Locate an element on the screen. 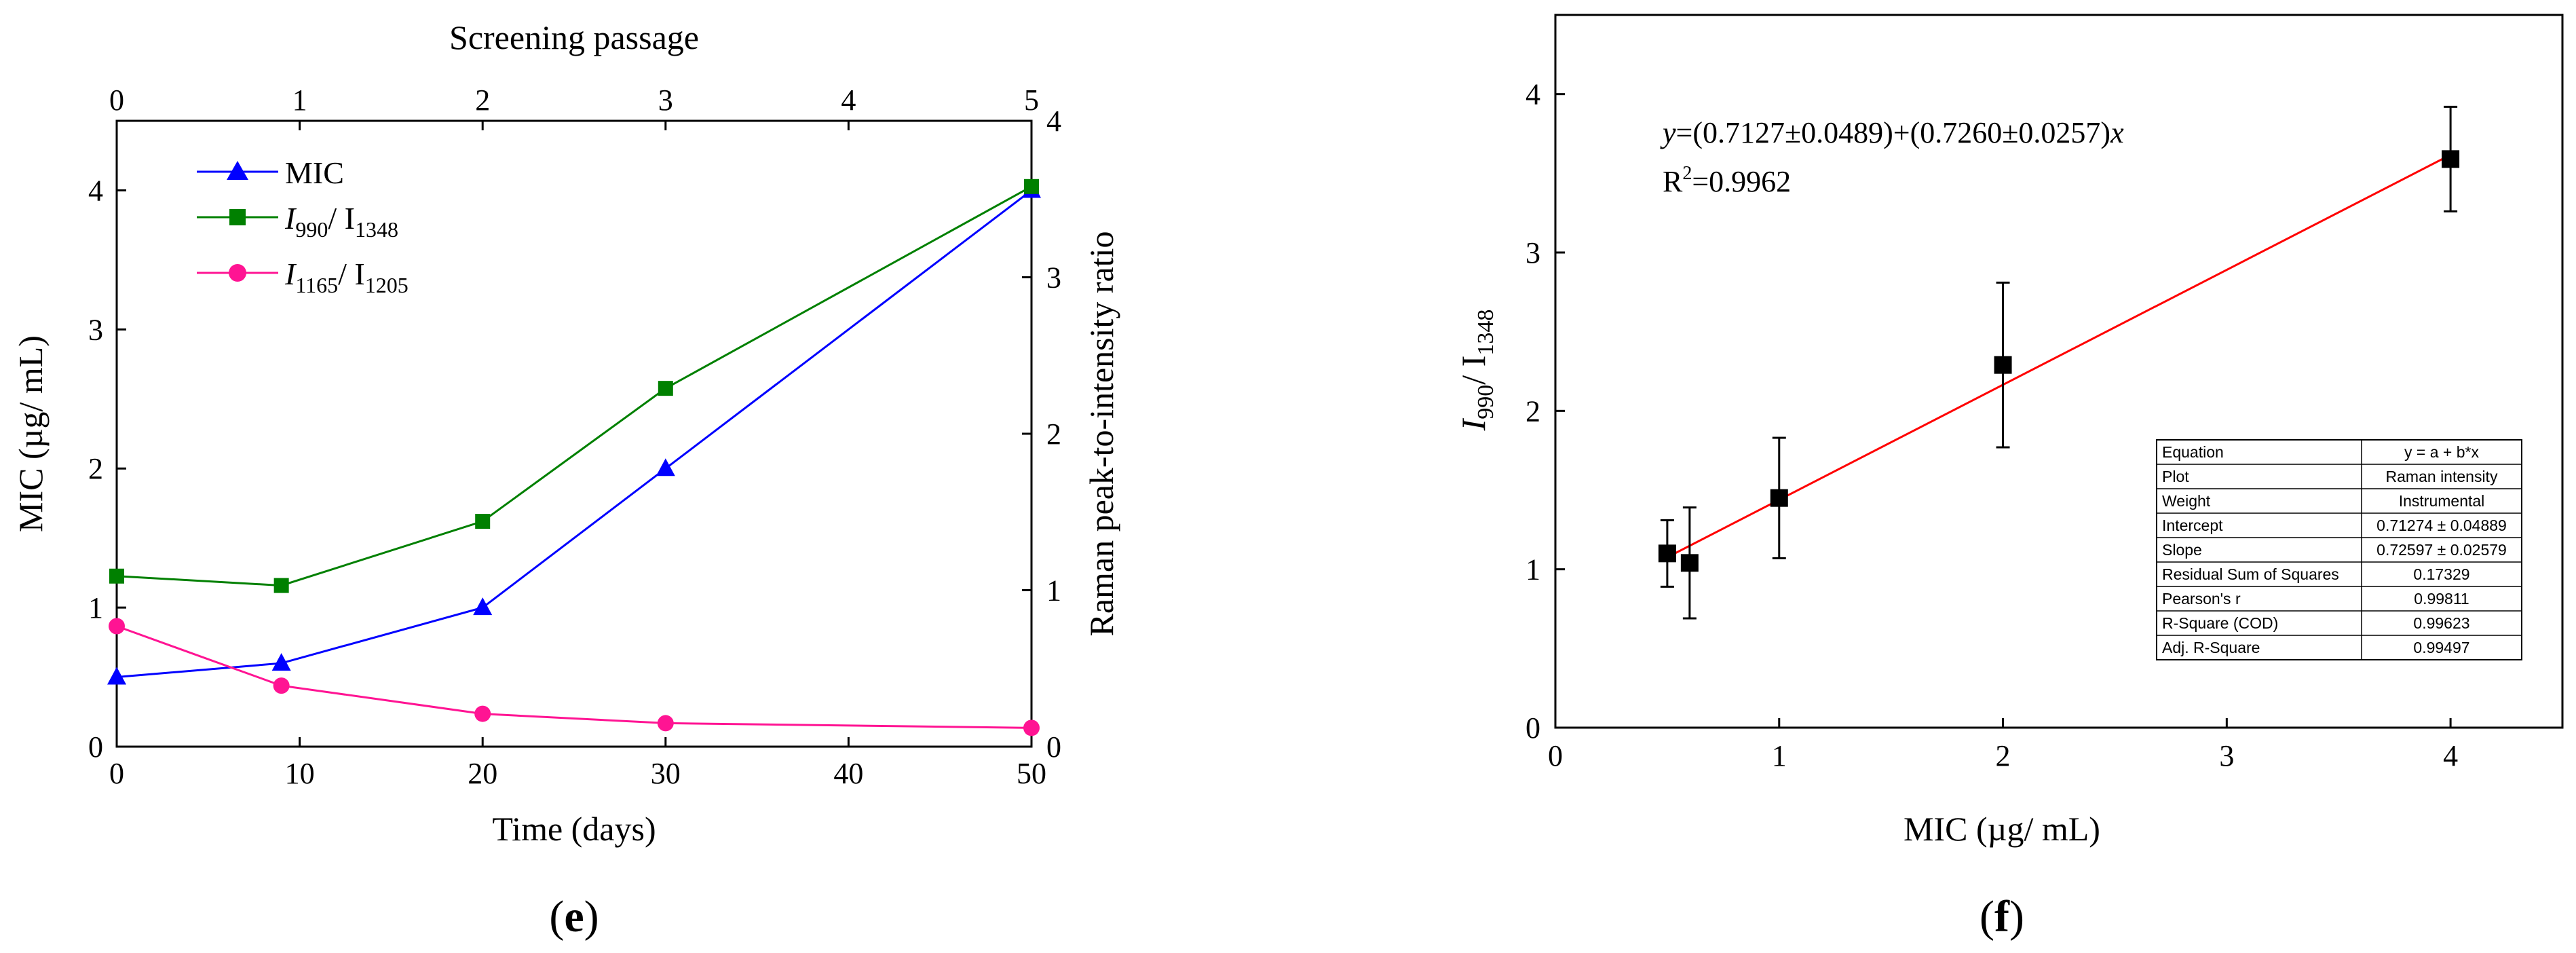  f-panel-label: (f) is located at coordinates (2002, 916).